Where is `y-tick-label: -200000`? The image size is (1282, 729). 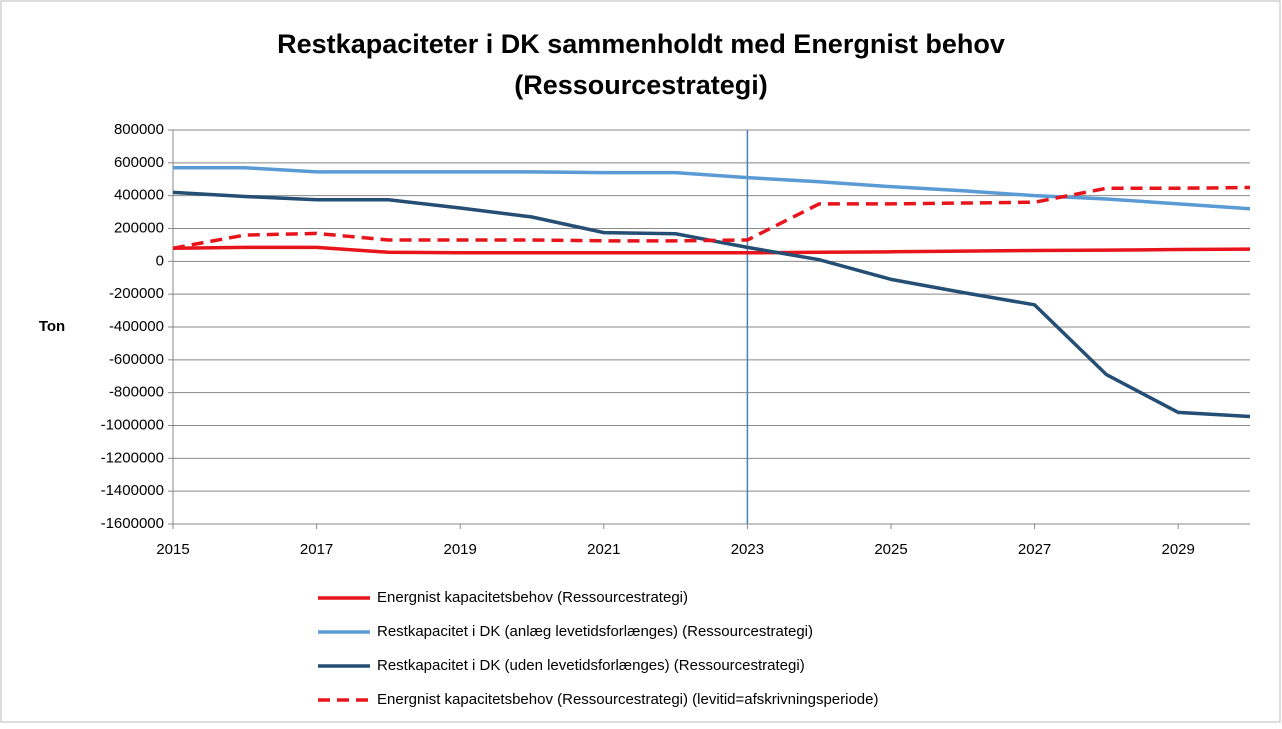
y-tick-label: -200000 is located at coordinates (136, 293).